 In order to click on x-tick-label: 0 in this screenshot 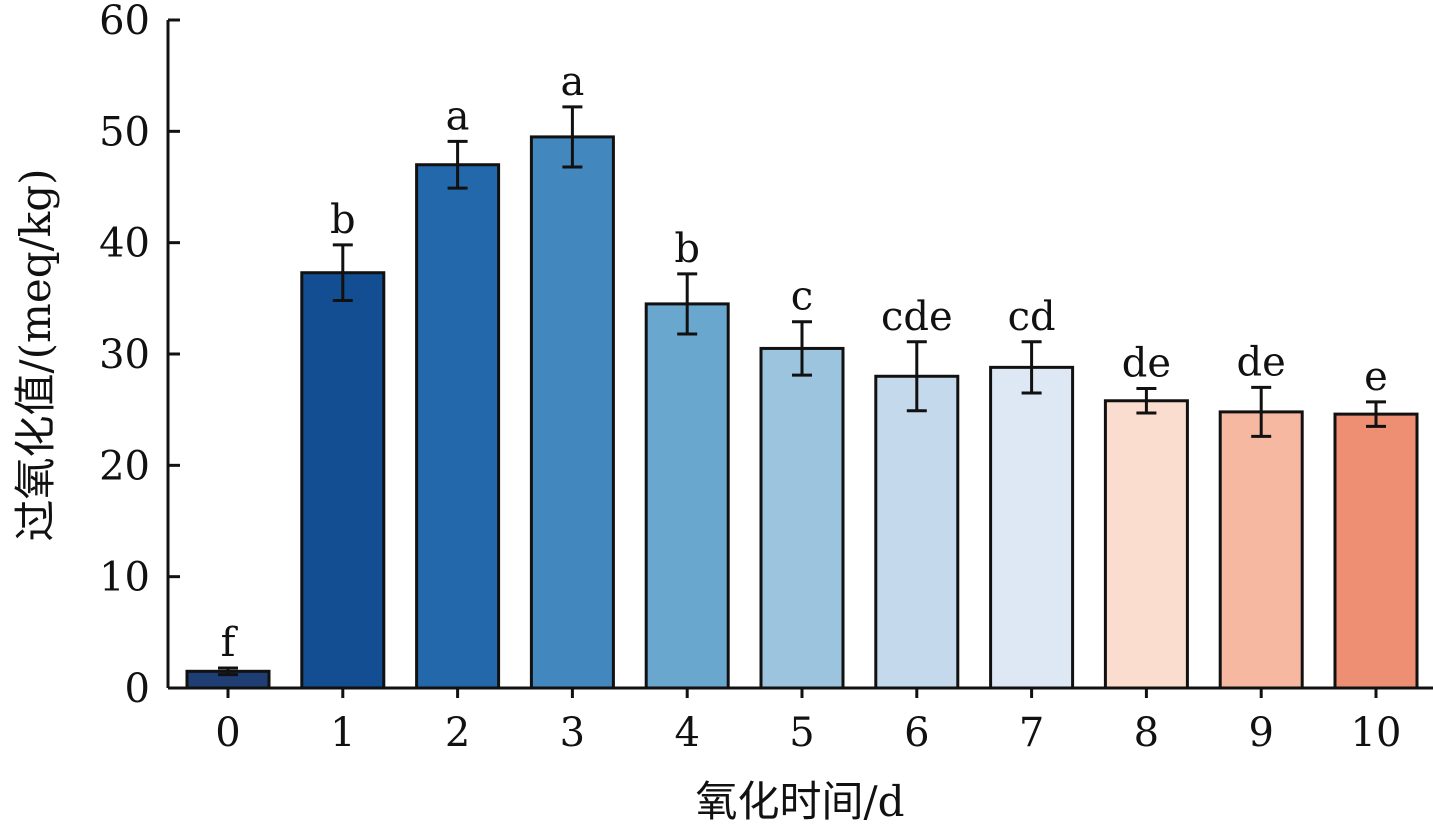, I will do `click(227, 733)`.